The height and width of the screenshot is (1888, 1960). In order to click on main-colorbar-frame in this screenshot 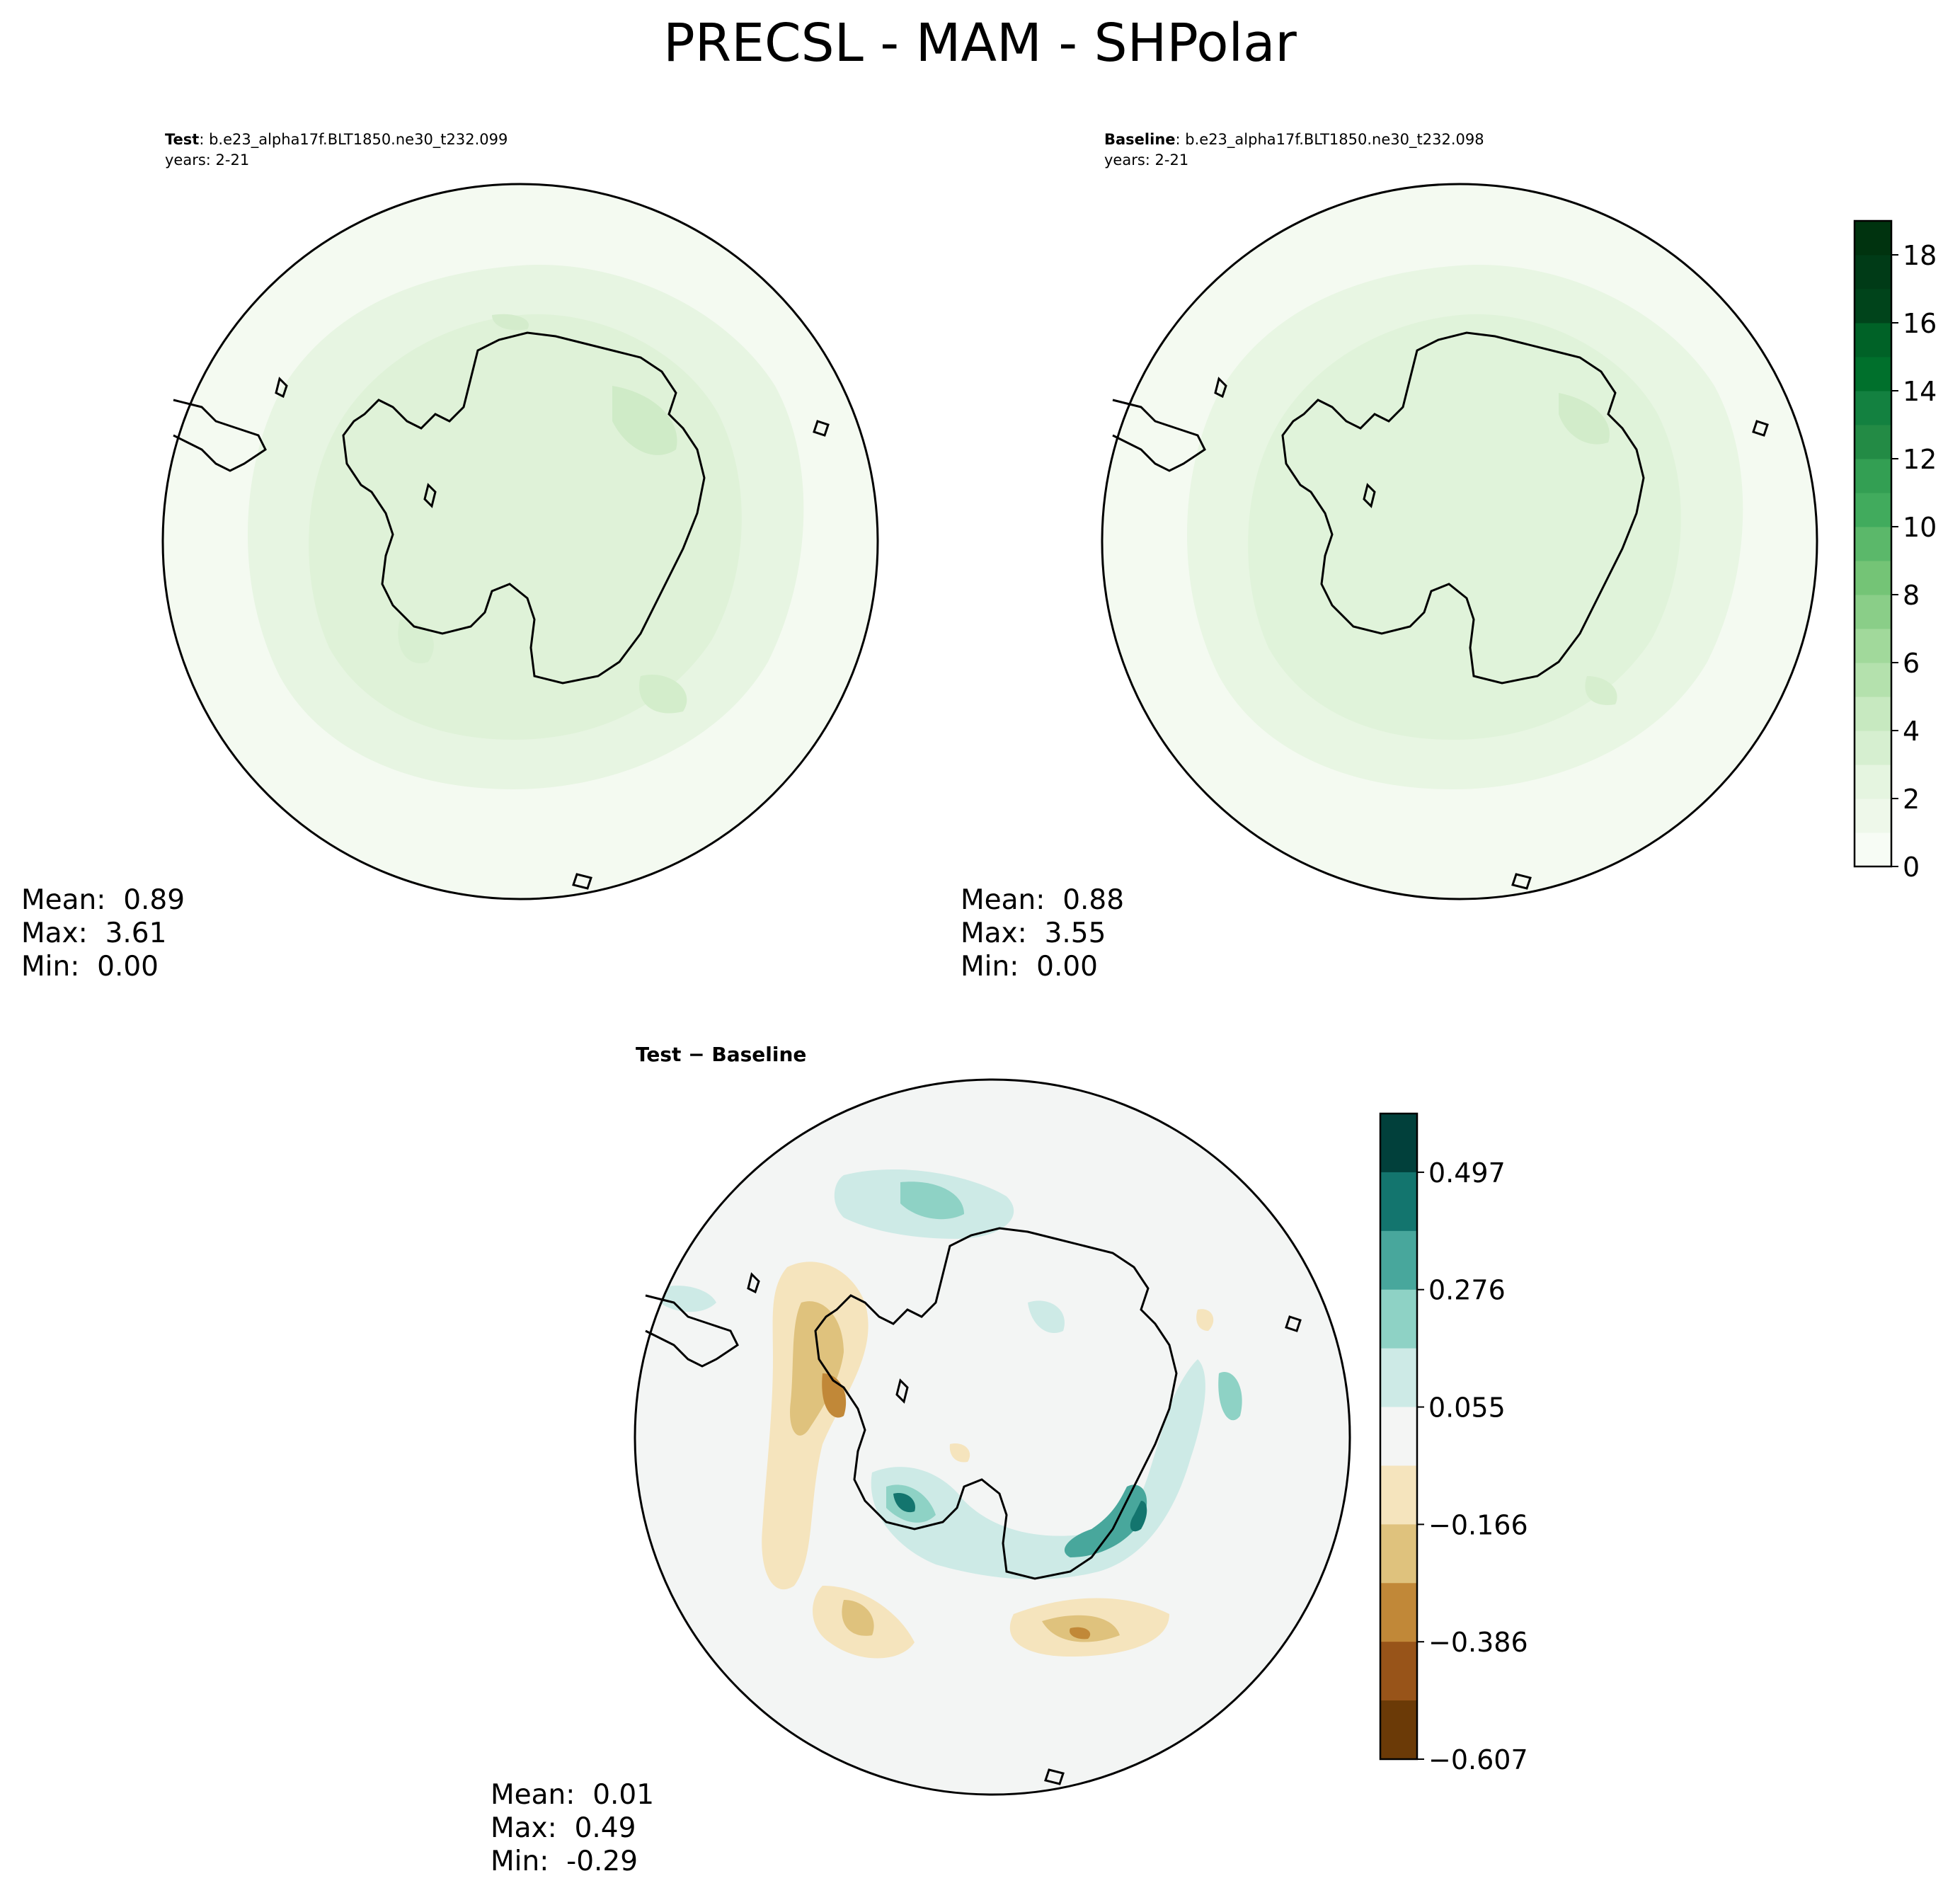, I will do `click(1873, 544)`.